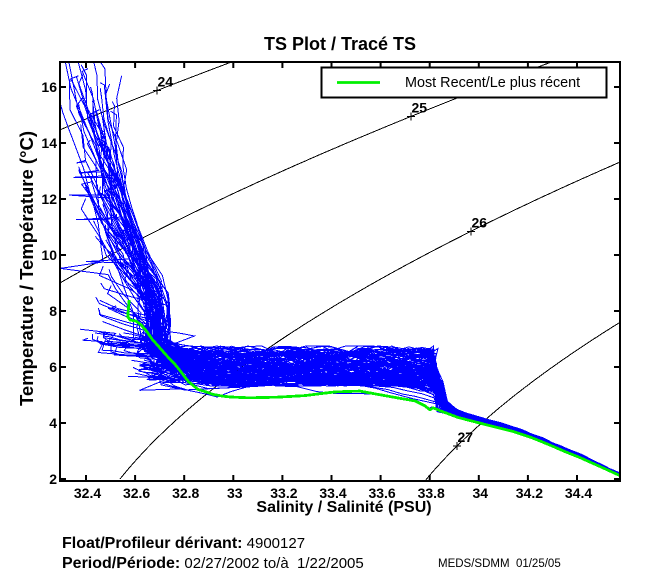 The height and width of the screenshot is (580, 650). What do you see at coordinates (53, 479) in the screenshot?
I see `svg-text: 2` at bounding box center [53, 479].